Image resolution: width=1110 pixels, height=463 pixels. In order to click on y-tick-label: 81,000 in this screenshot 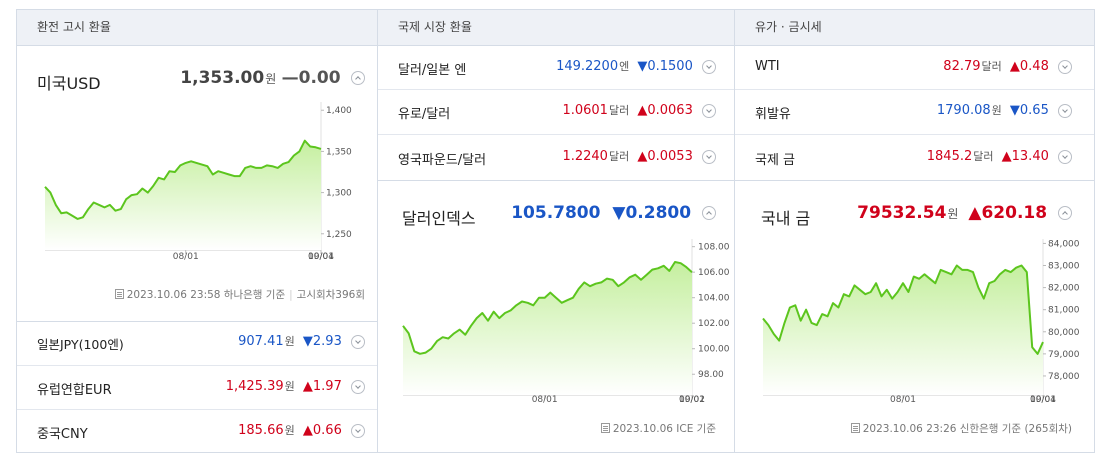, I will do `click(1064, 311)`.